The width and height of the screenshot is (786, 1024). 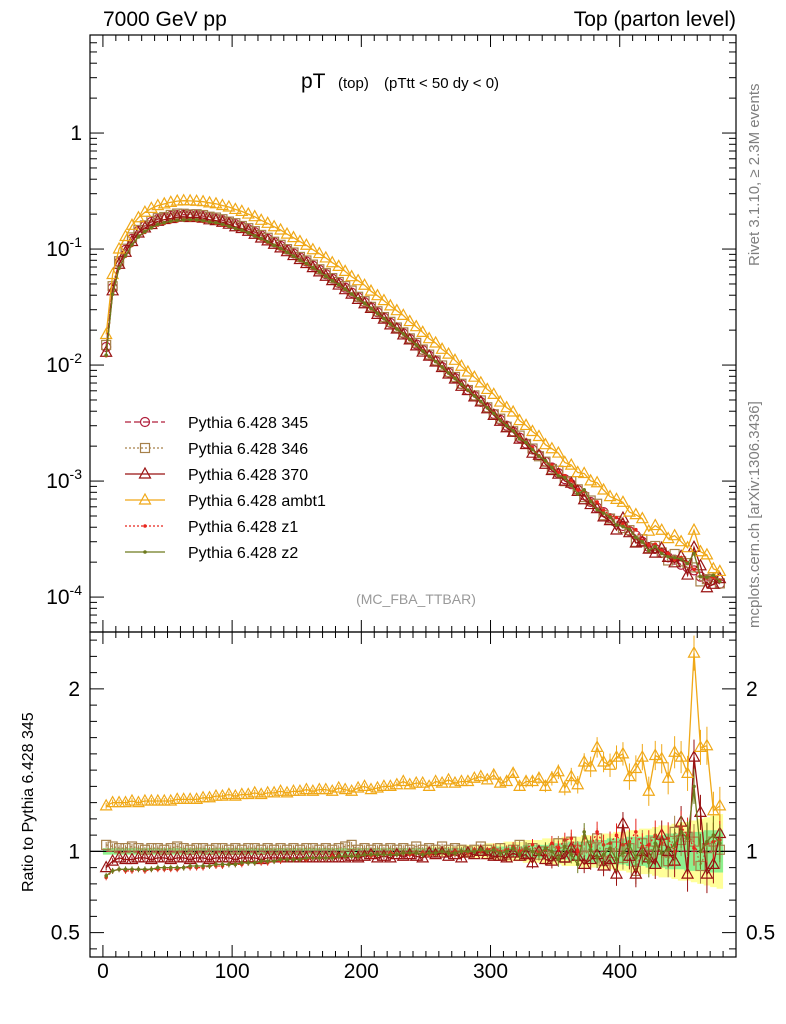 What do you see at coordinates (752, 851) in the screenshot?
I see `ratio-y-tick-label-right: 1` at bounding box center [752, 851].